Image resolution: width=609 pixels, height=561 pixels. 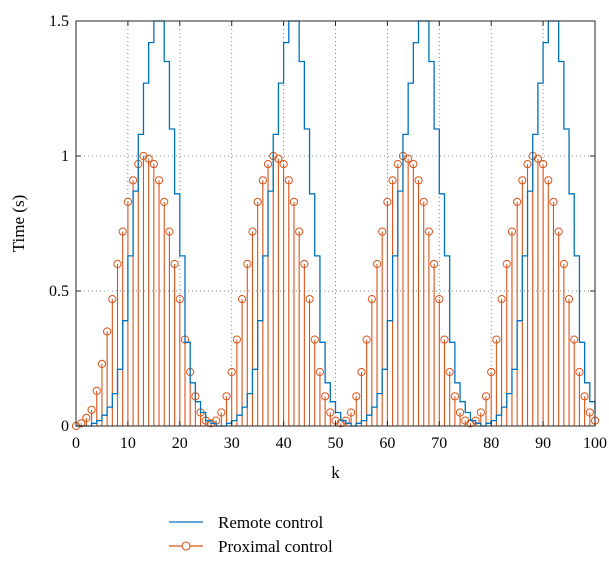 What do you see at coordinates (59, 291) in the screenshot?
I see `y-tick-label: 0.5` at bounding box center [59, 291].